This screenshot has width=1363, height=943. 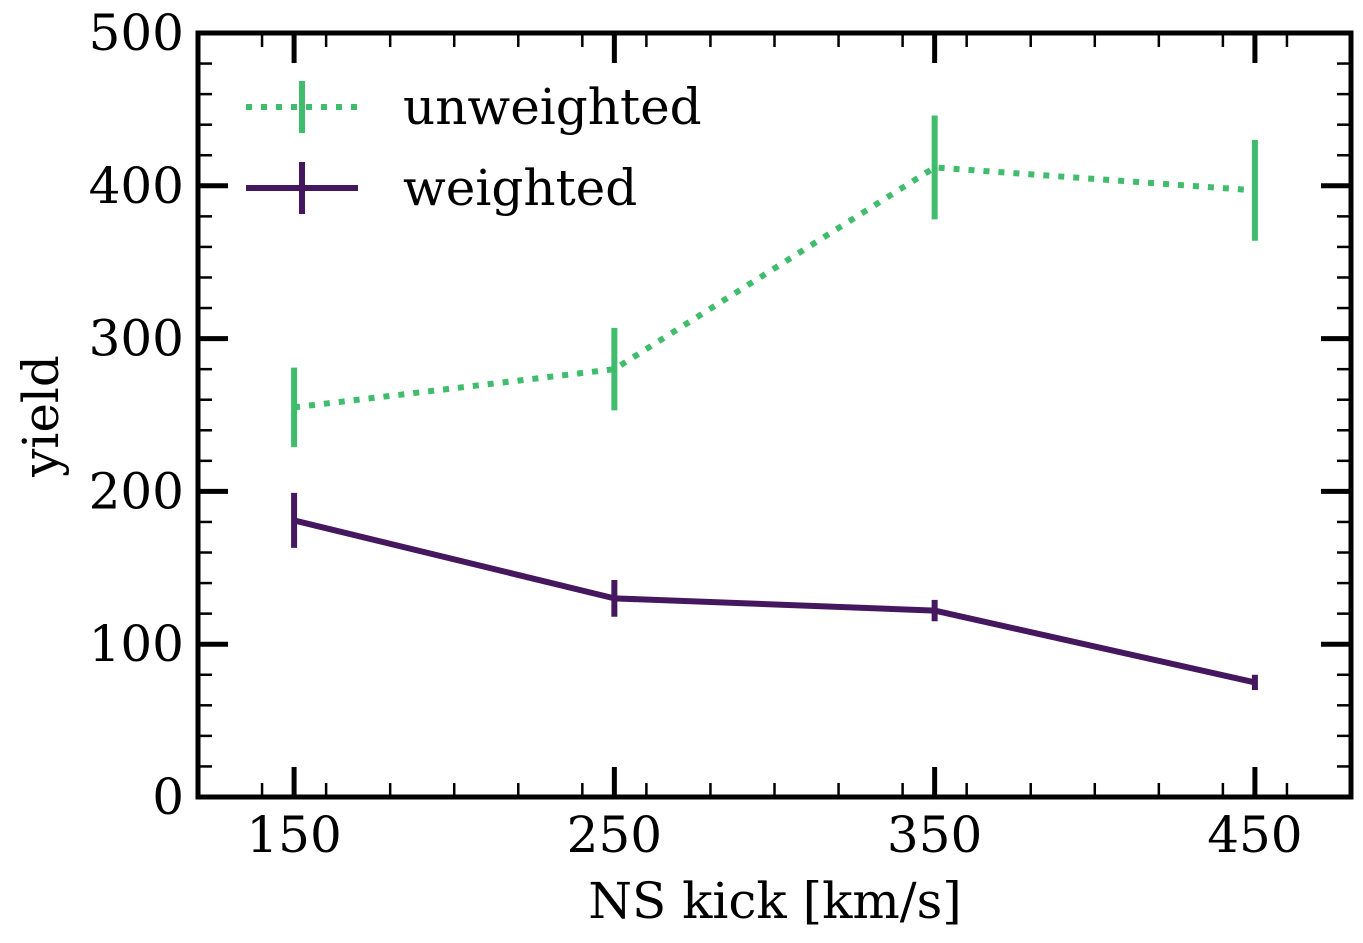 I want to click on x-tick-label: 350, so click(x=934, y=835).